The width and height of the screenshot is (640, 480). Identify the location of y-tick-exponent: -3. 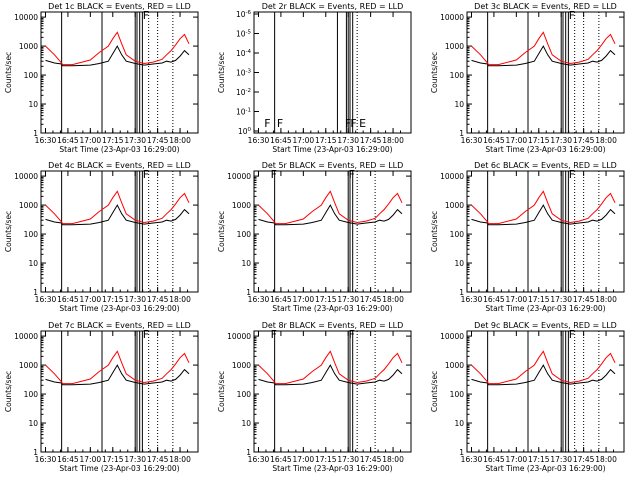
(249, 72).